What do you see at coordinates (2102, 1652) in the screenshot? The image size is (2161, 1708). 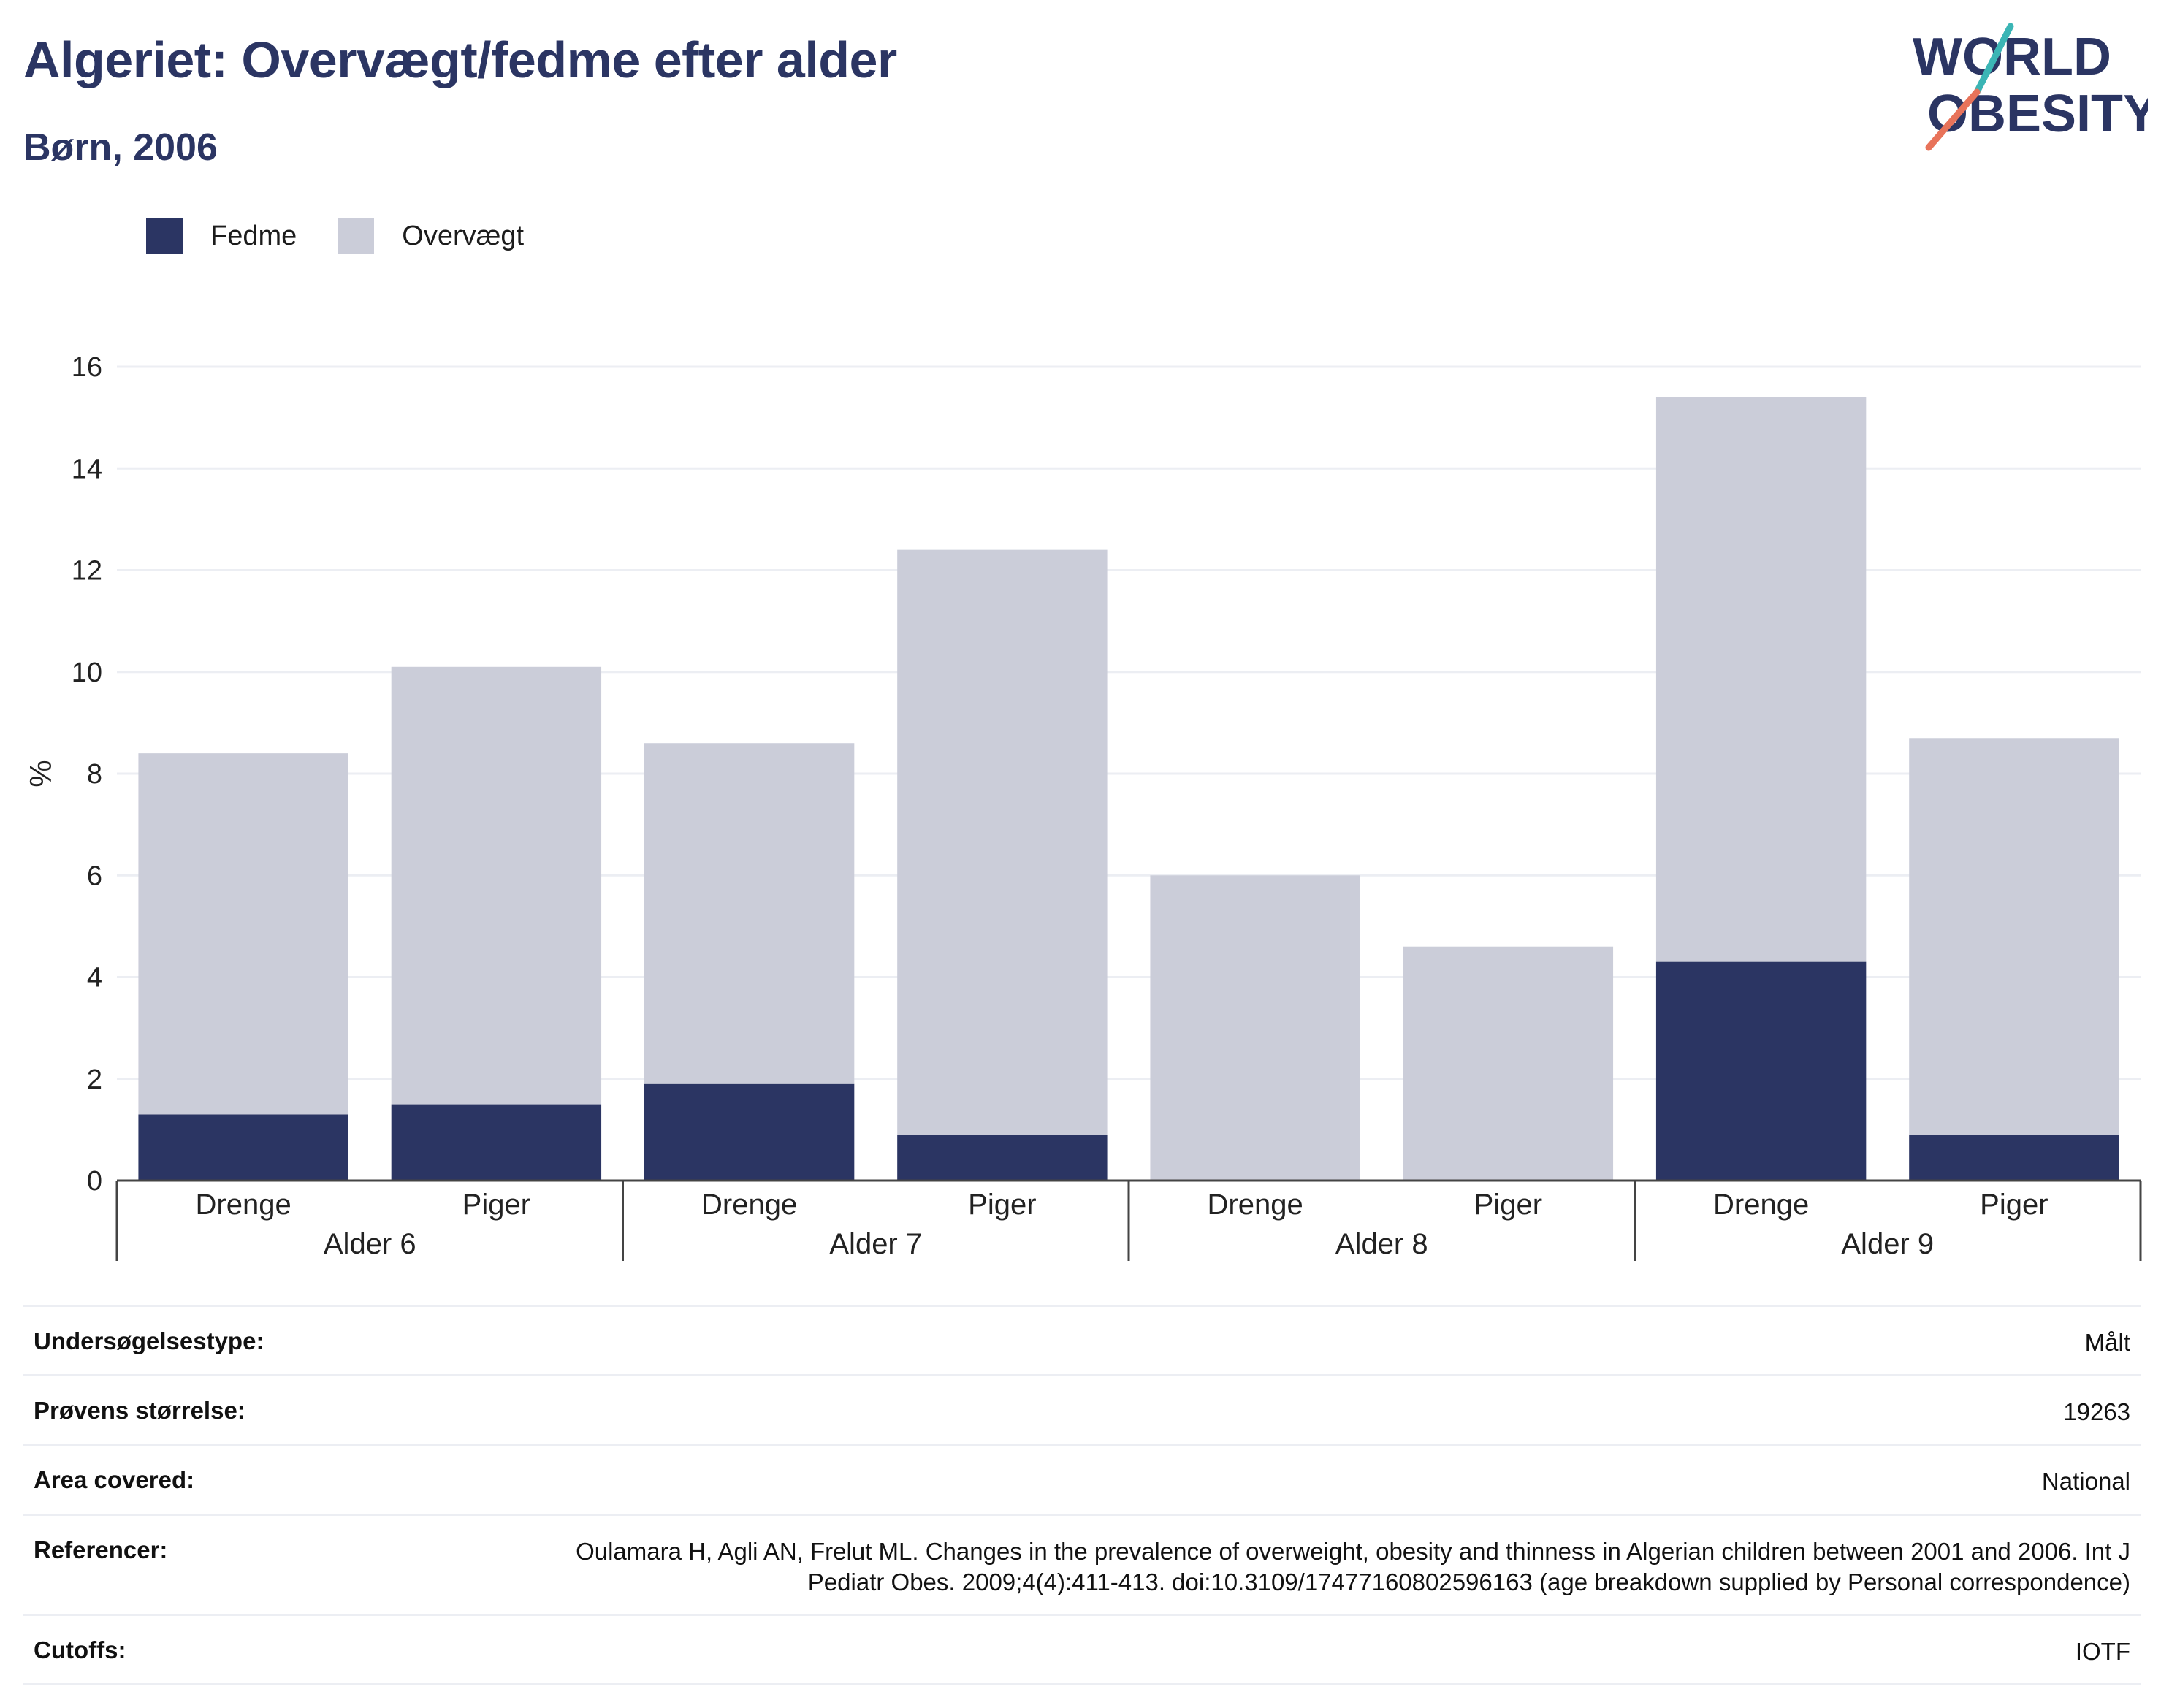 I see `details-value: IOTF` at bounding box center [2102, 1652].